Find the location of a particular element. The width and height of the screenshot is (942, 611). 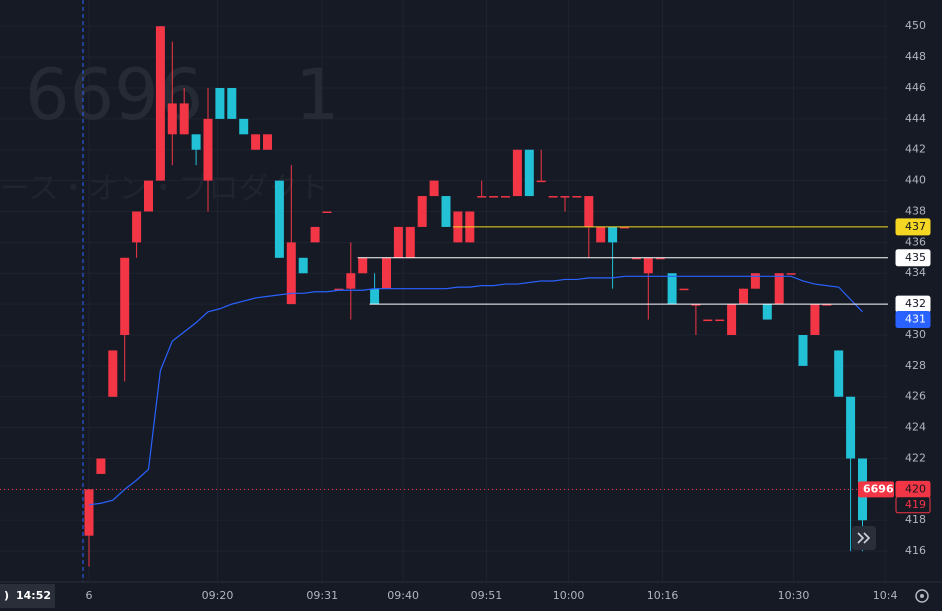

price-badge-label: 435 is located at coordinates (915, 257).